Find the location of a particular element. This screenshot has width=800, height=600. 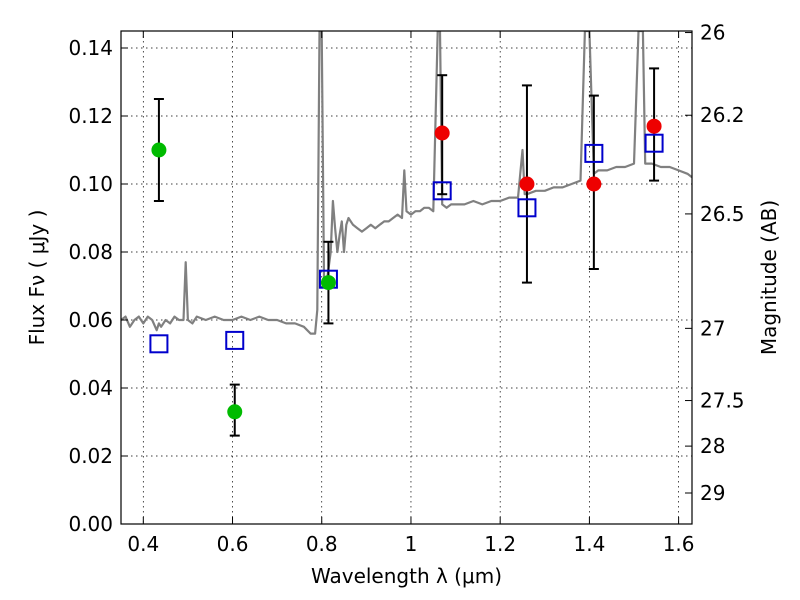

y-tick-label: 0.04 is located at coordinates (90, 388).